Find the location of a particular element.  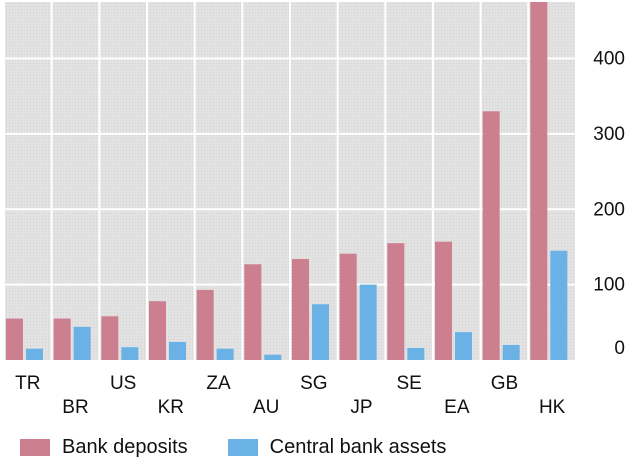

bar-central-bank-assets-au is located at coordinates (273, 357).